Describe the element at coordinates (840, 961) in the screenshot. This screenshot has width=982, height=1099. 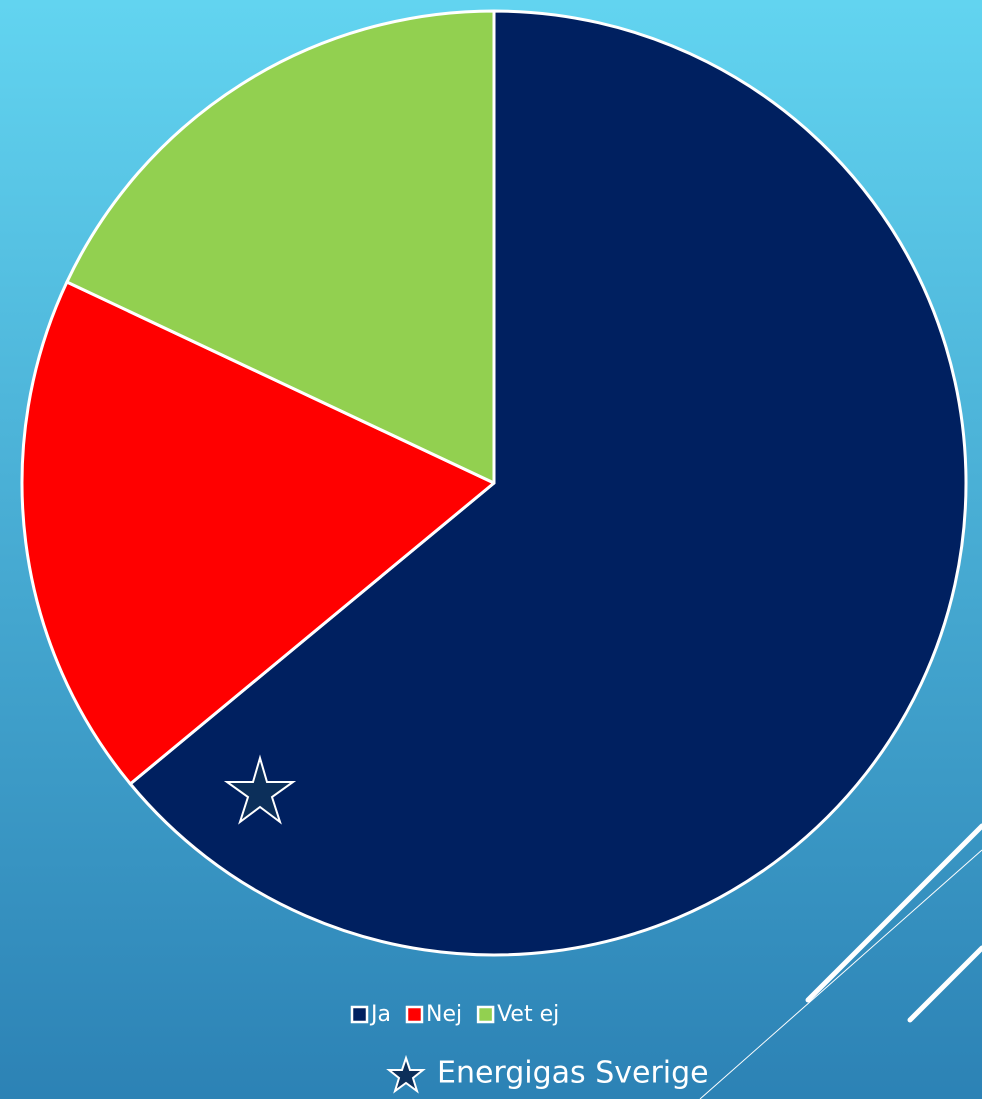
I see `decoration` at that location.